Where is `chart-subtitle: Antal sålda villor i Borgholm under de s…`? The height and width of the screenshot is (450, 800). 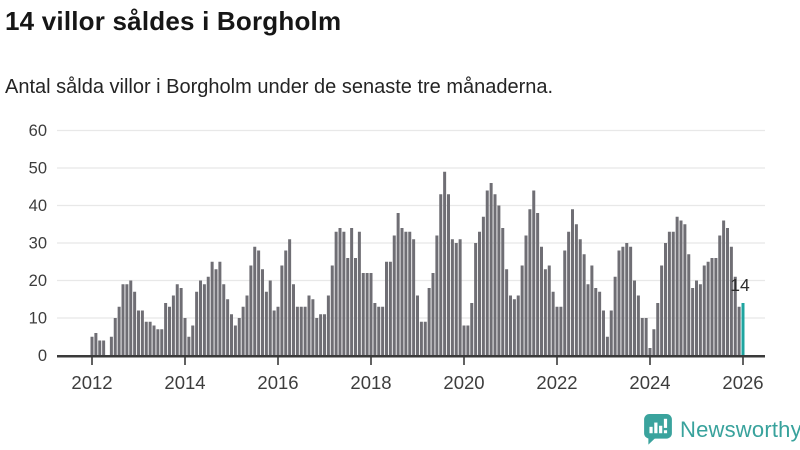
chart-subtitle: Antal sålda villor i Borgholm under de s… is located at coordinates (279, 87).